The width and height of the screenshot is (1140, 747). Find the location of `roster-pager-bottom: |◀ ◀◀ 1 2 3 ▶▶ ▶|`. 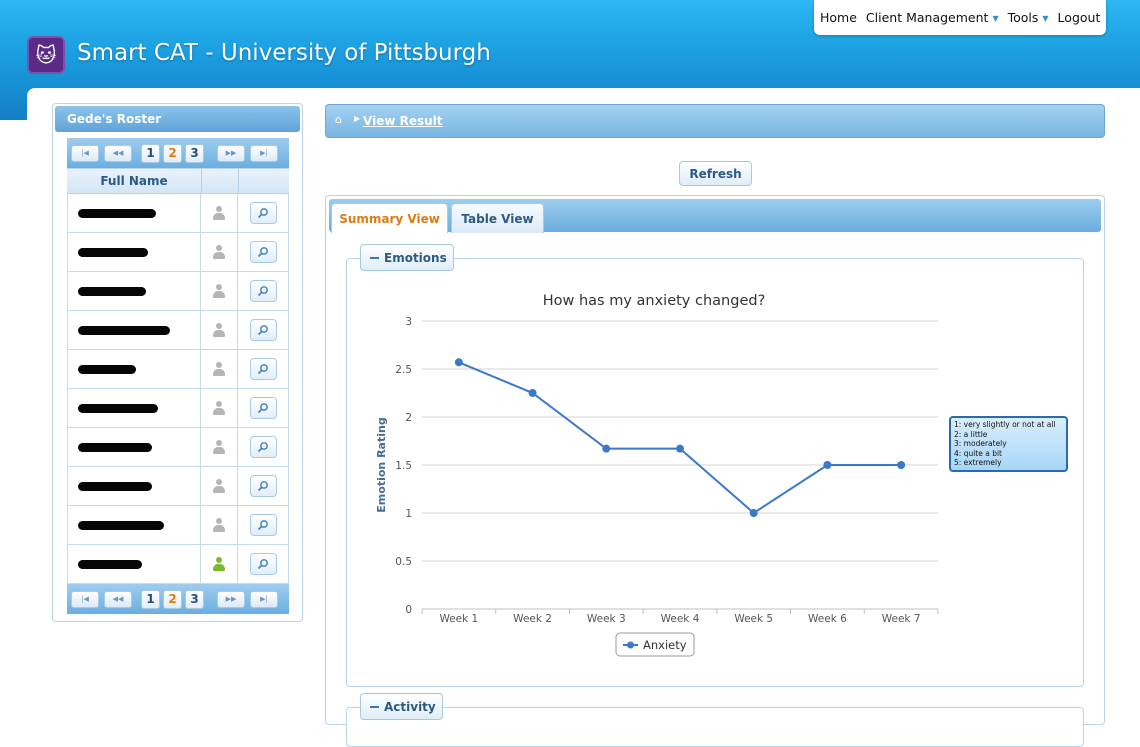

roster-pager-bottom: |◀ ◀◀ 1 2 3 ▶▶ ▶| is located at coordinates (178, 599).